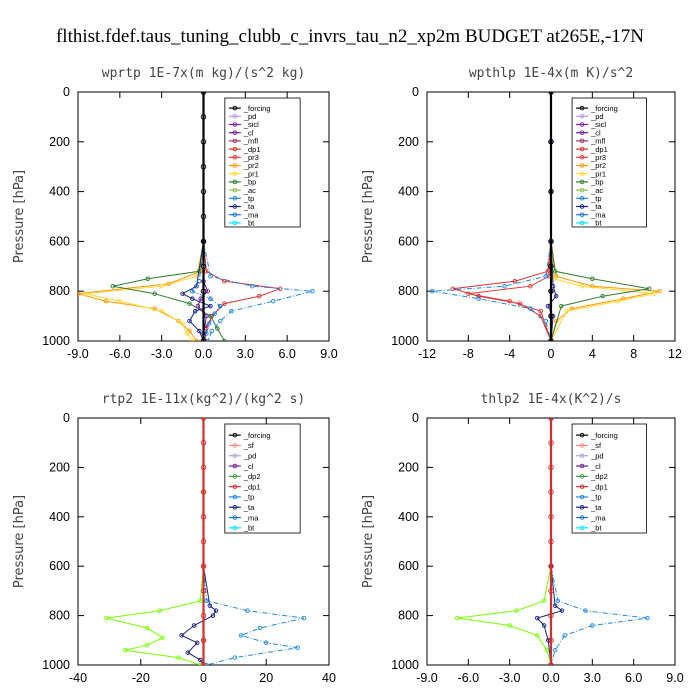 The width and height of the screenshot is (700, 700). What do you see at coordinates (141, 678) in the screenshot?
I see `x-tick-label: -20` at bounding box center [141, 678].